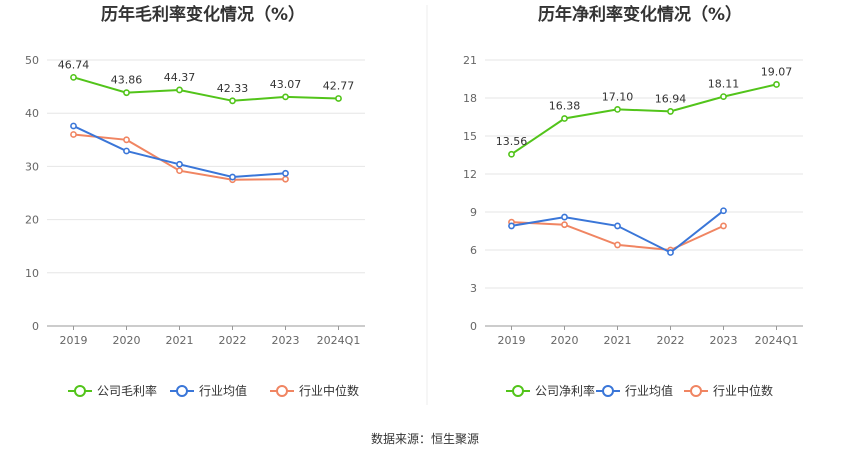  Describe the element at coordinates (203, 14) in the screenshot. I see `chart-title: 历年毛利率变化情况（%）` at that location.